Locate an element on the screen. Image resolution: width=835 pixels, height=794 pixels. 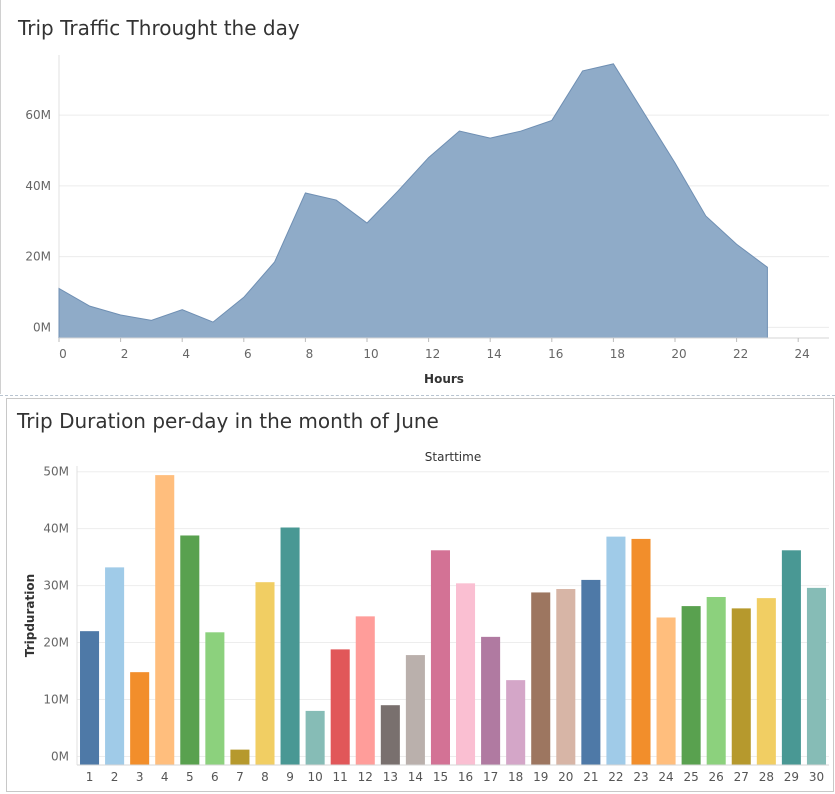
x-tick-label: 19 is located at coordinates (540, 777).